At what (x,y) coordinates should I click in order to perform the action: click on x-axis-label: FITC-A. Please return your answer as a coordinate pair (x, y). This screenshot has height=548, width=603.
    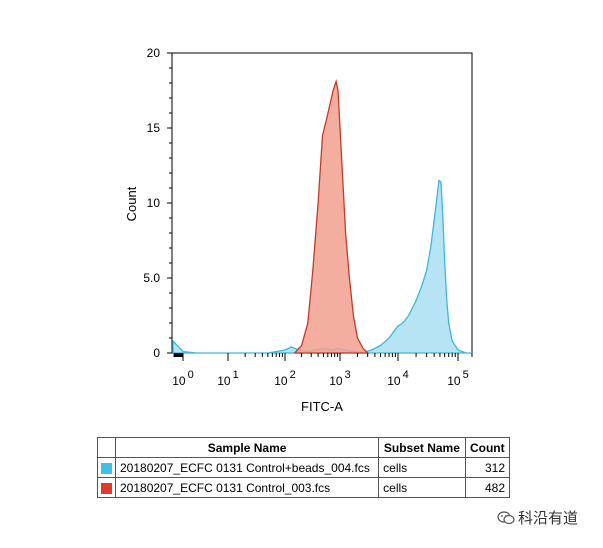
    Looking at the image, I should click on (322, 406).